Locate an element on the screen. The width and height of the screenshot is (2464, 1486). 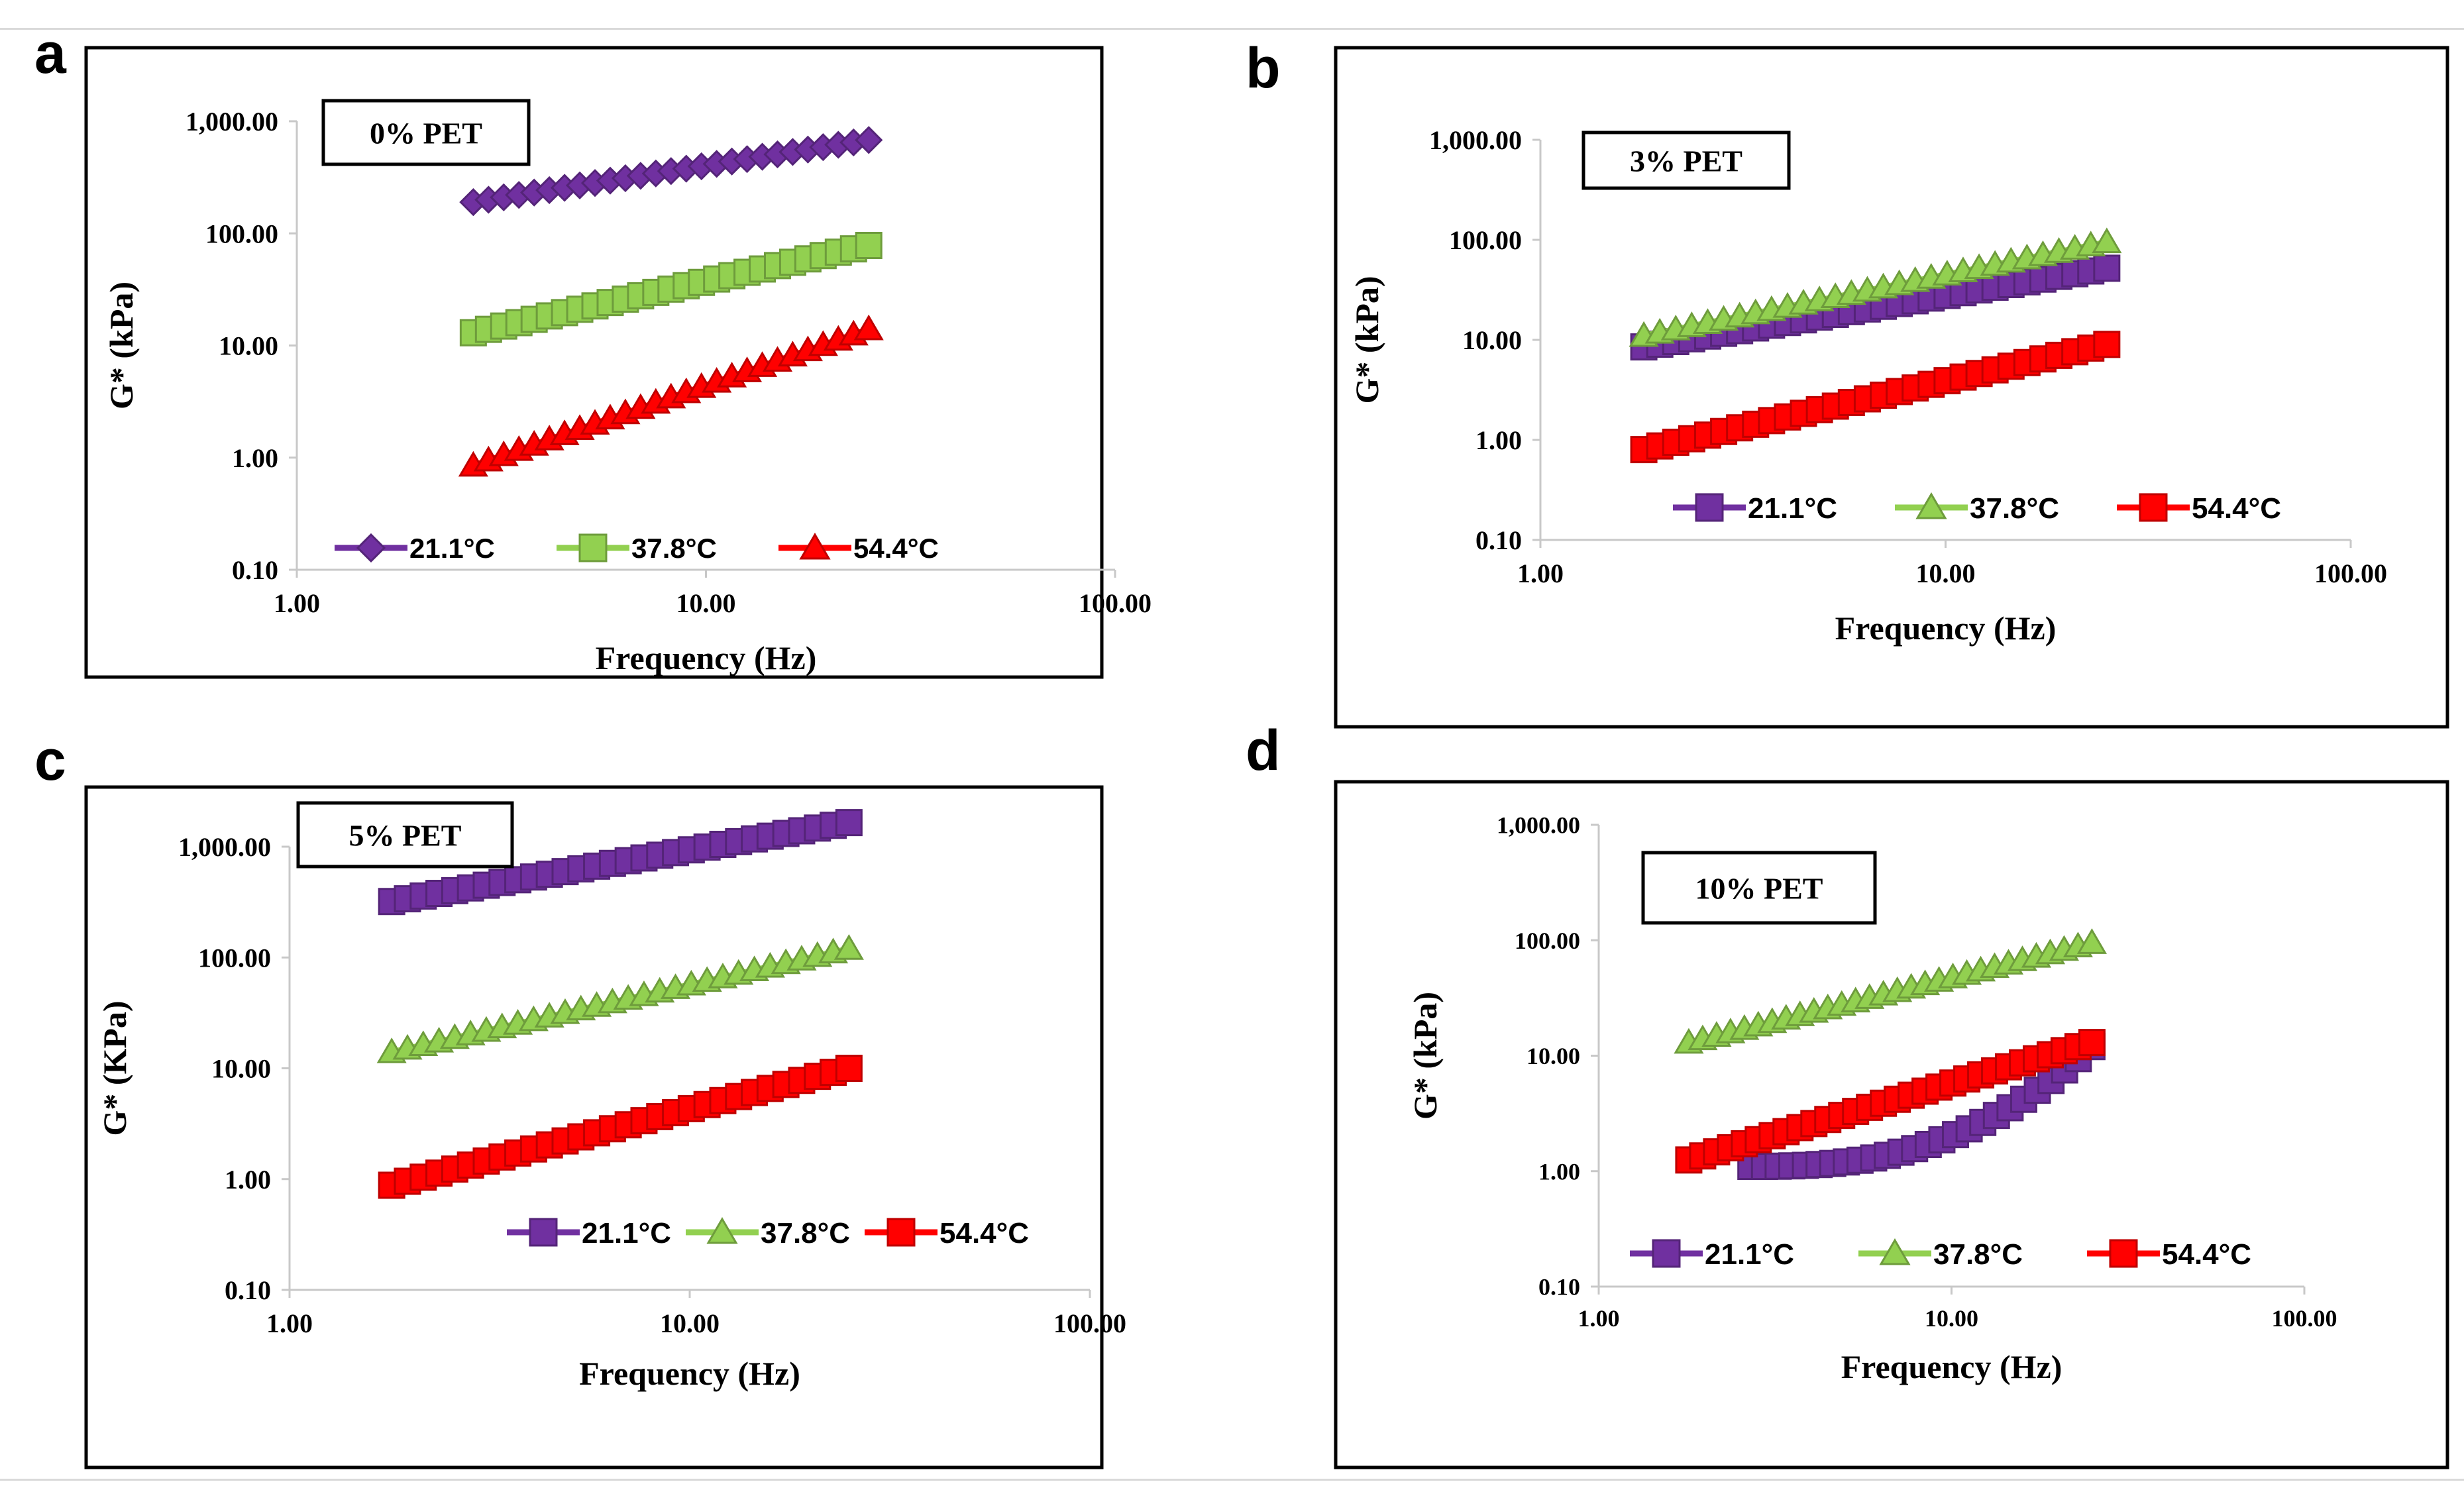
bottom-rule is located at coordinates (1232, 1480).